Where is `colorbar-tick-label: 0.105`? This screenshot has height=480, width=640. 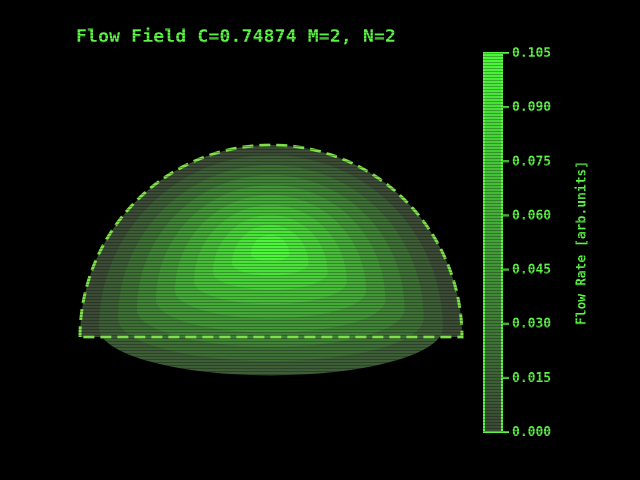 colorbar-tick-label: 0.105 is located at coordinates (531, 53).